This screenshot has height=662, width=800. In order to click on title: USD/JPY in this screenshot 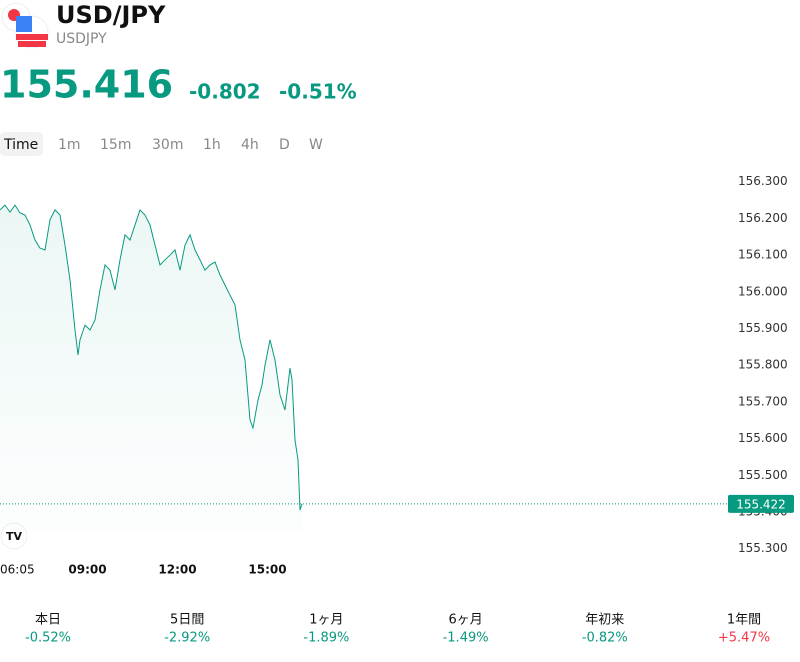, I will do `click(111, 15)`.